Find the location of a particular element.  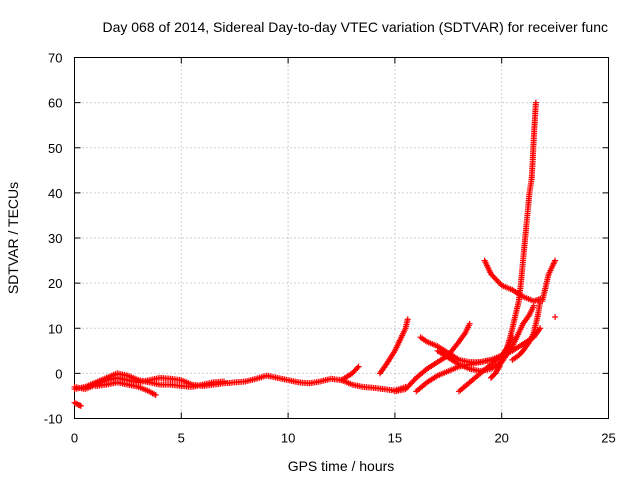

y-tick-label: 60 is located at coordinates (55, 103).